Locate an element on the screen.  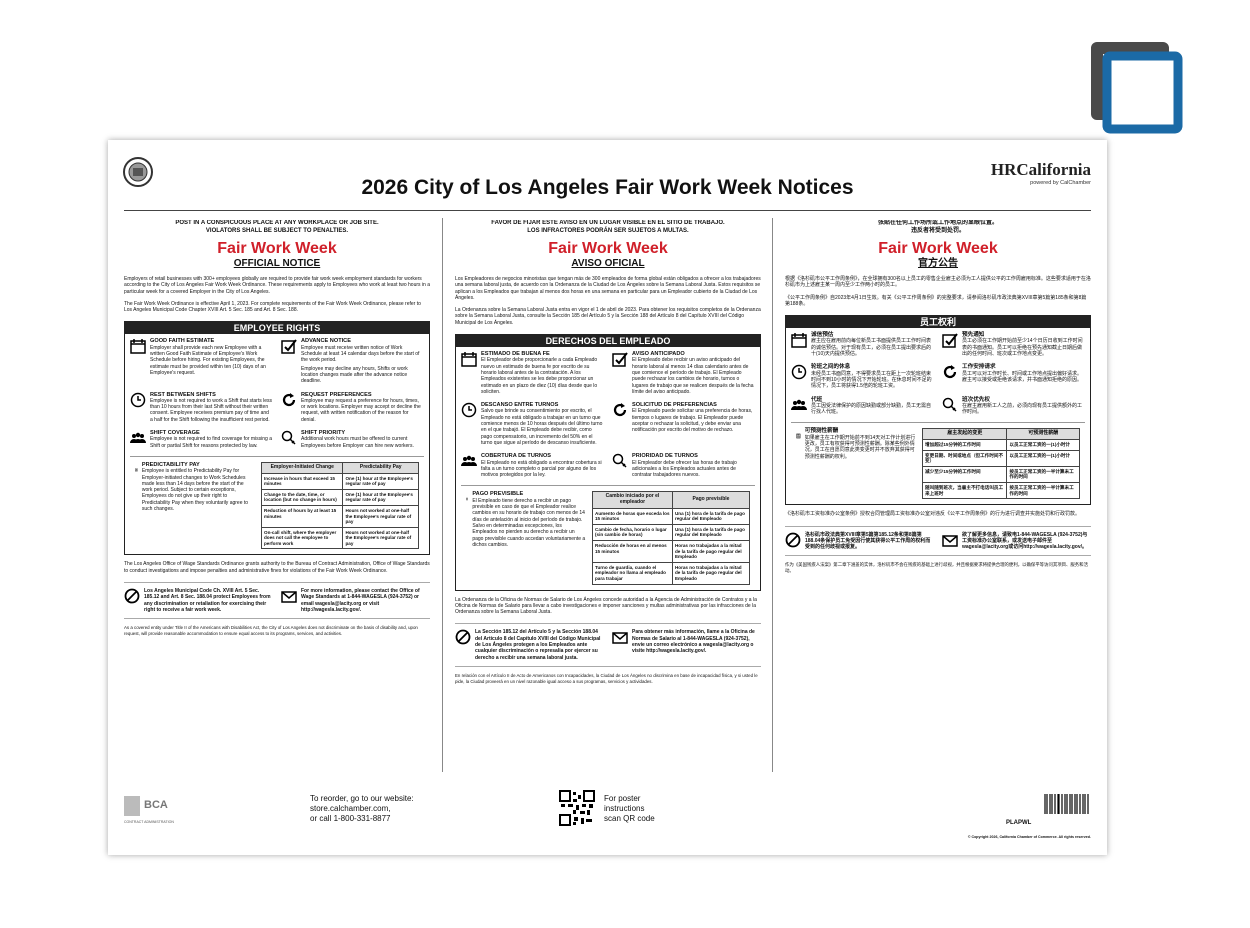
right-item: 班次优先权 在雇主雇用新工人之前，必须向现有员工提供额外的工作时间。 is located at coordinates (1013, 407).